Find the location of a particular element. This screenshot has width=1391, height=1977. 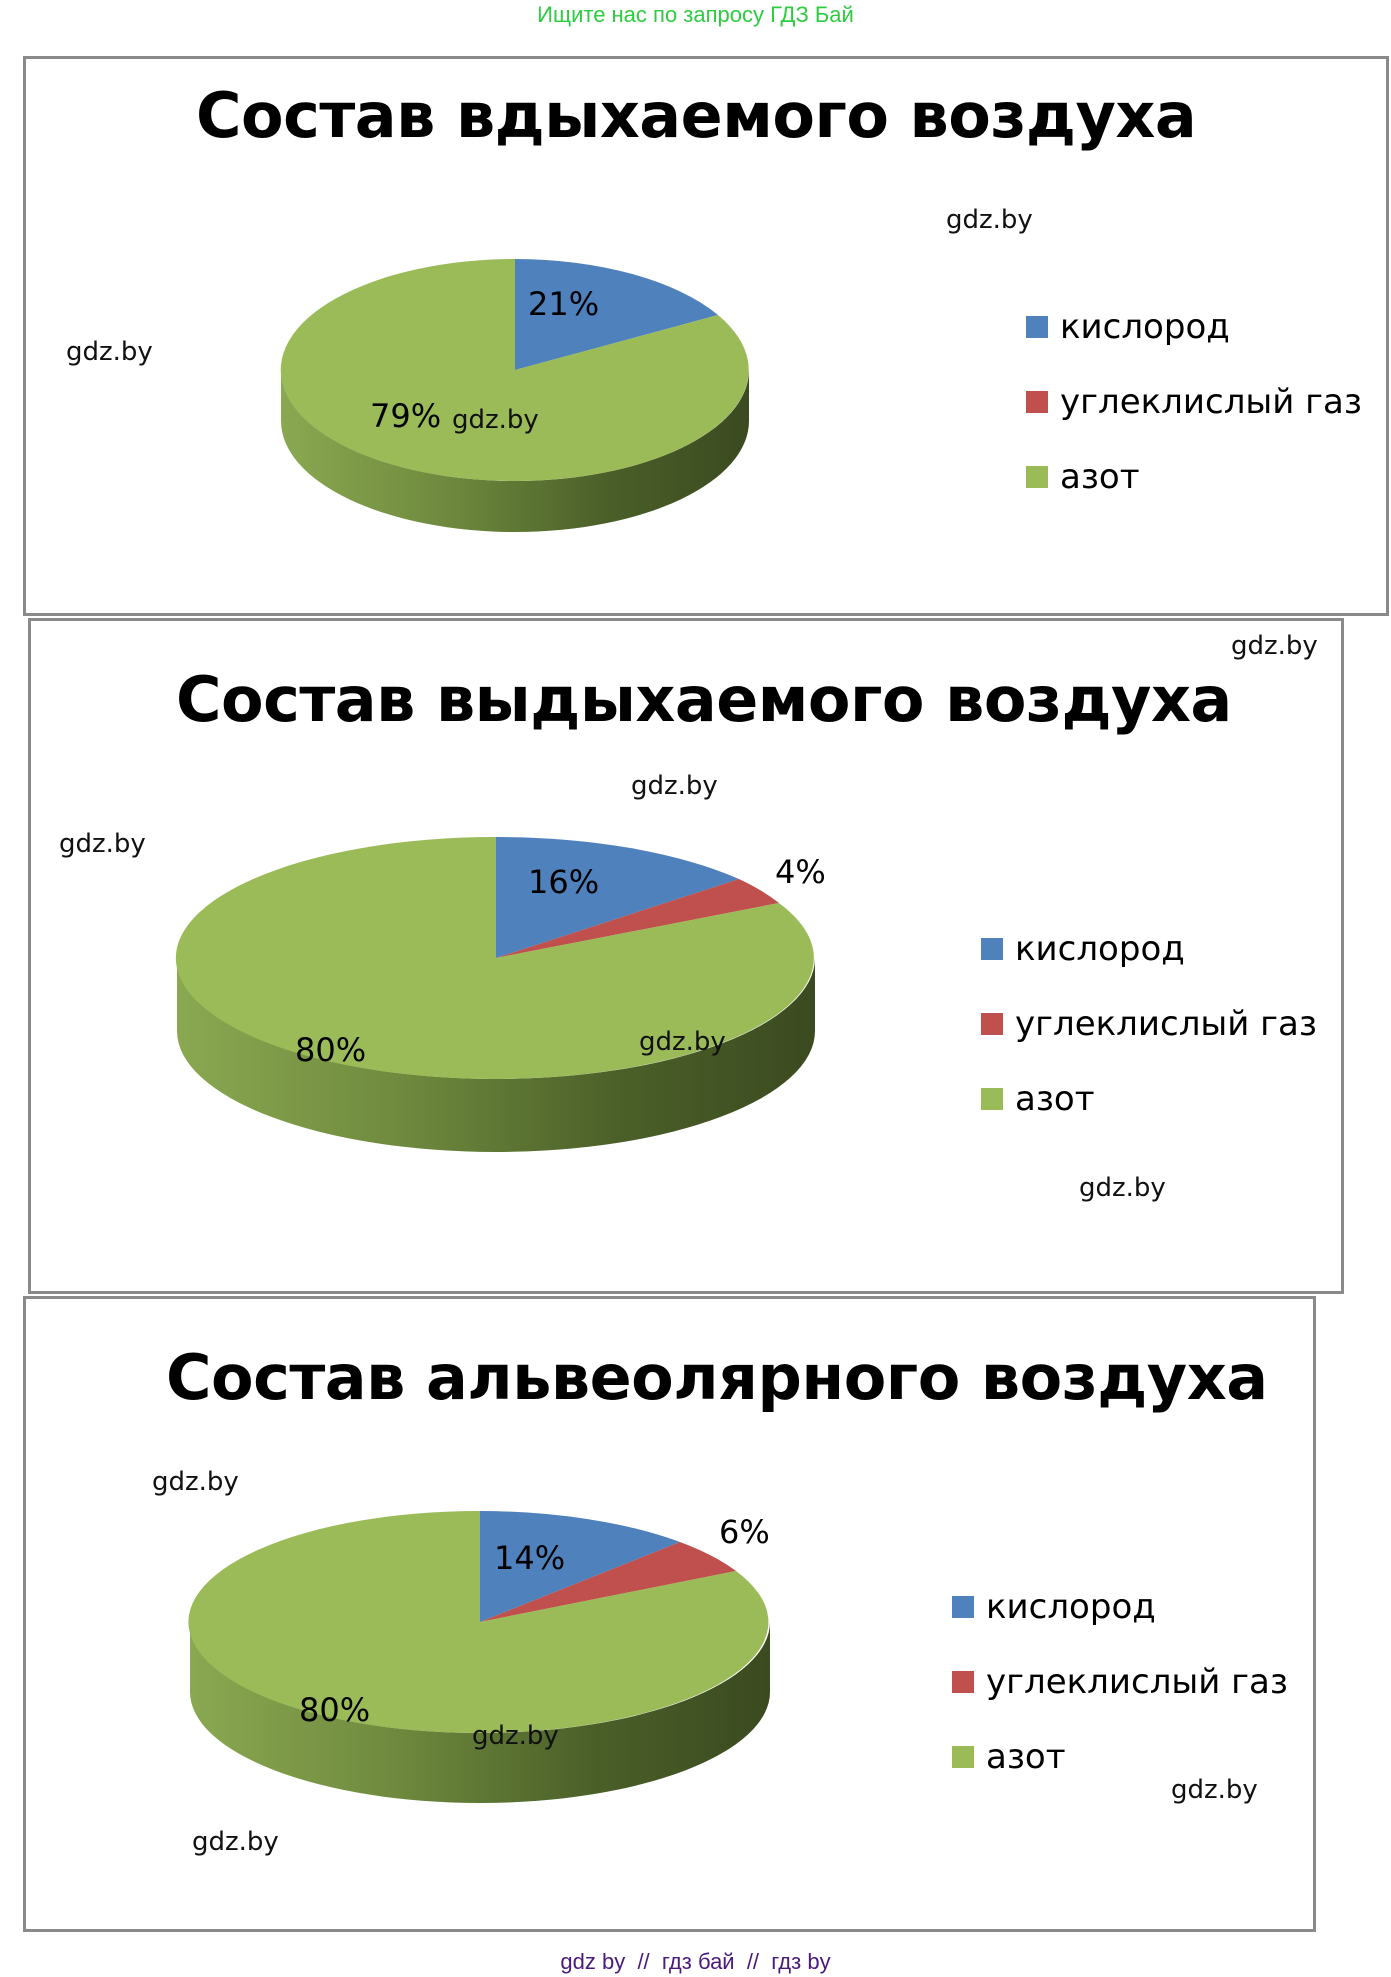

data-label-oxygen: 16% is located at coordinates (564, 882).